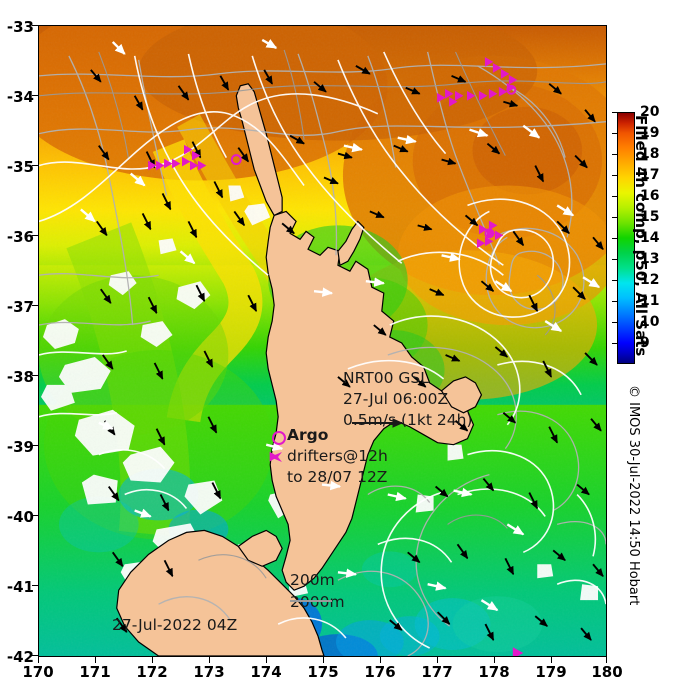  Describe the element at coordinates (551, 672) in the screenshot. I see `xtick-179: 179` at that location.